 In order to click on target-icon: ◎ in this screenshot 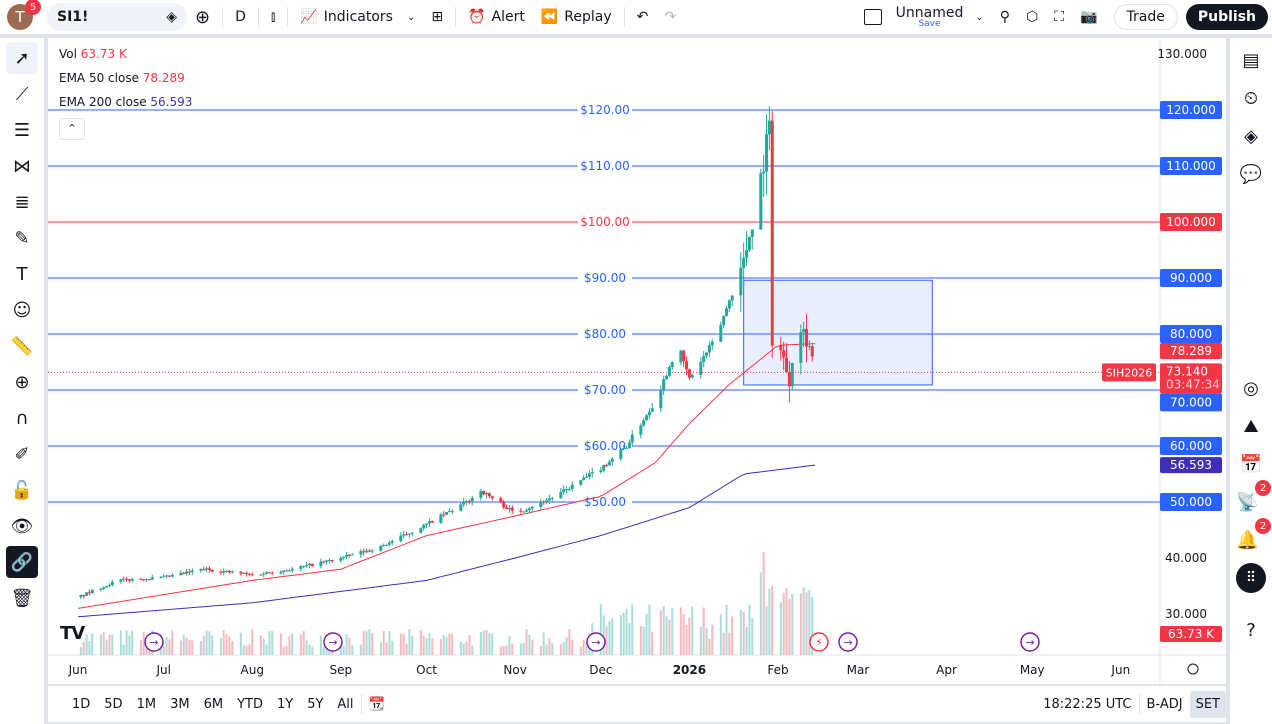, I will do `click(1251, 388)`.